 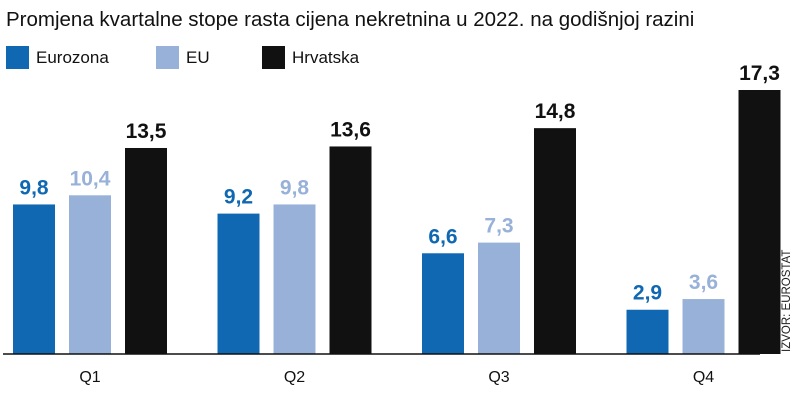 What do you see at coordinates (146, 131) in the screenshot?
I see `value-label-hrvatska-q1: 13,5` at bounding box center [146, 131].